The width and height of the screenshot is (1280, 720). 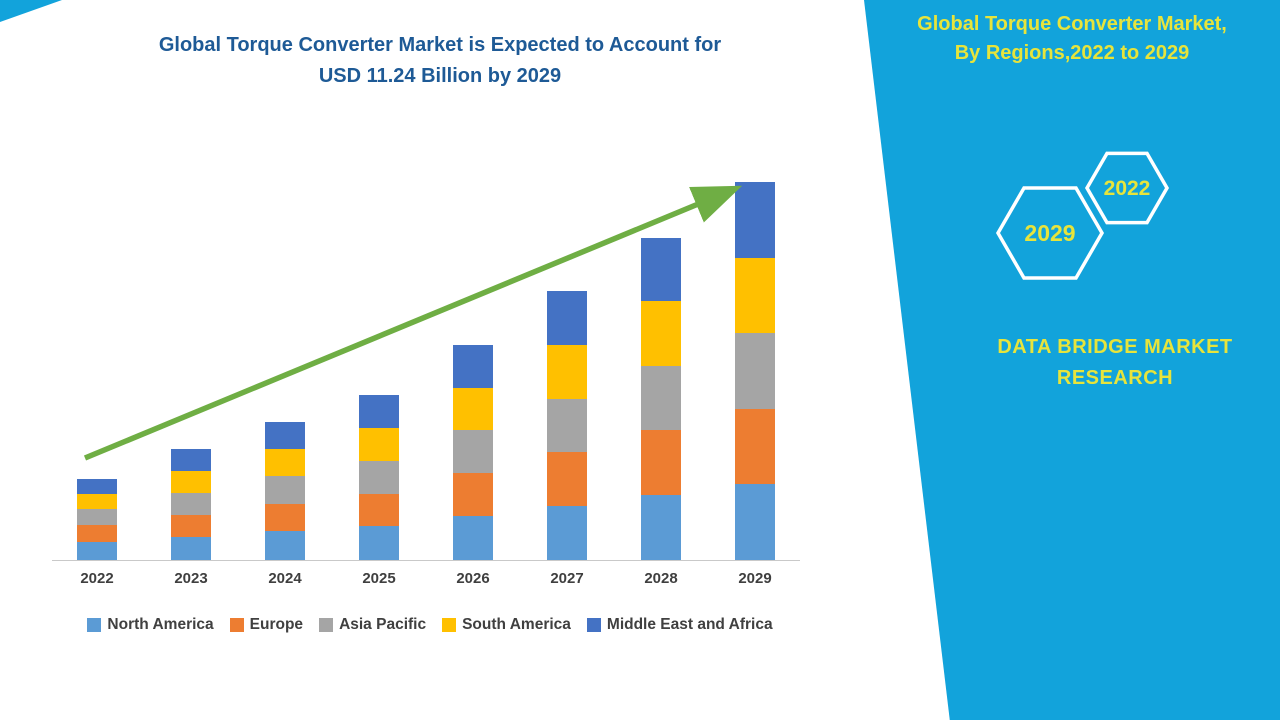 I want to click on x-axis-labels: 2022 2023 2024 2025 2026 2027 2028 2029, so click(x=426, y=578).